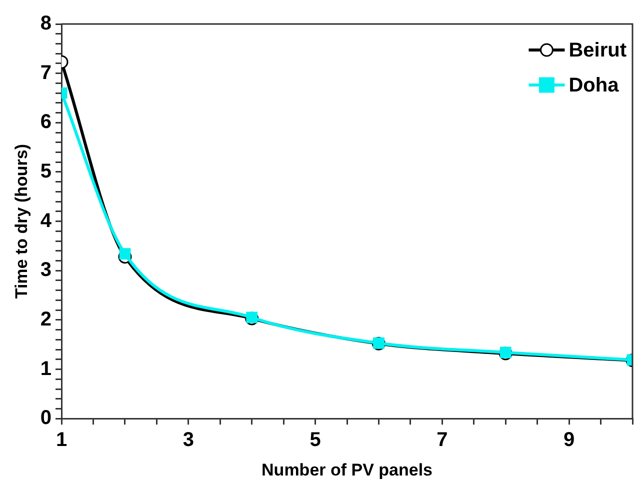 This screenshot has width=641, height=493. What do you see at coordinates (46, 122) in the screenshot?
I see `y-tick-label: 6` at bounding box center [46, 122].